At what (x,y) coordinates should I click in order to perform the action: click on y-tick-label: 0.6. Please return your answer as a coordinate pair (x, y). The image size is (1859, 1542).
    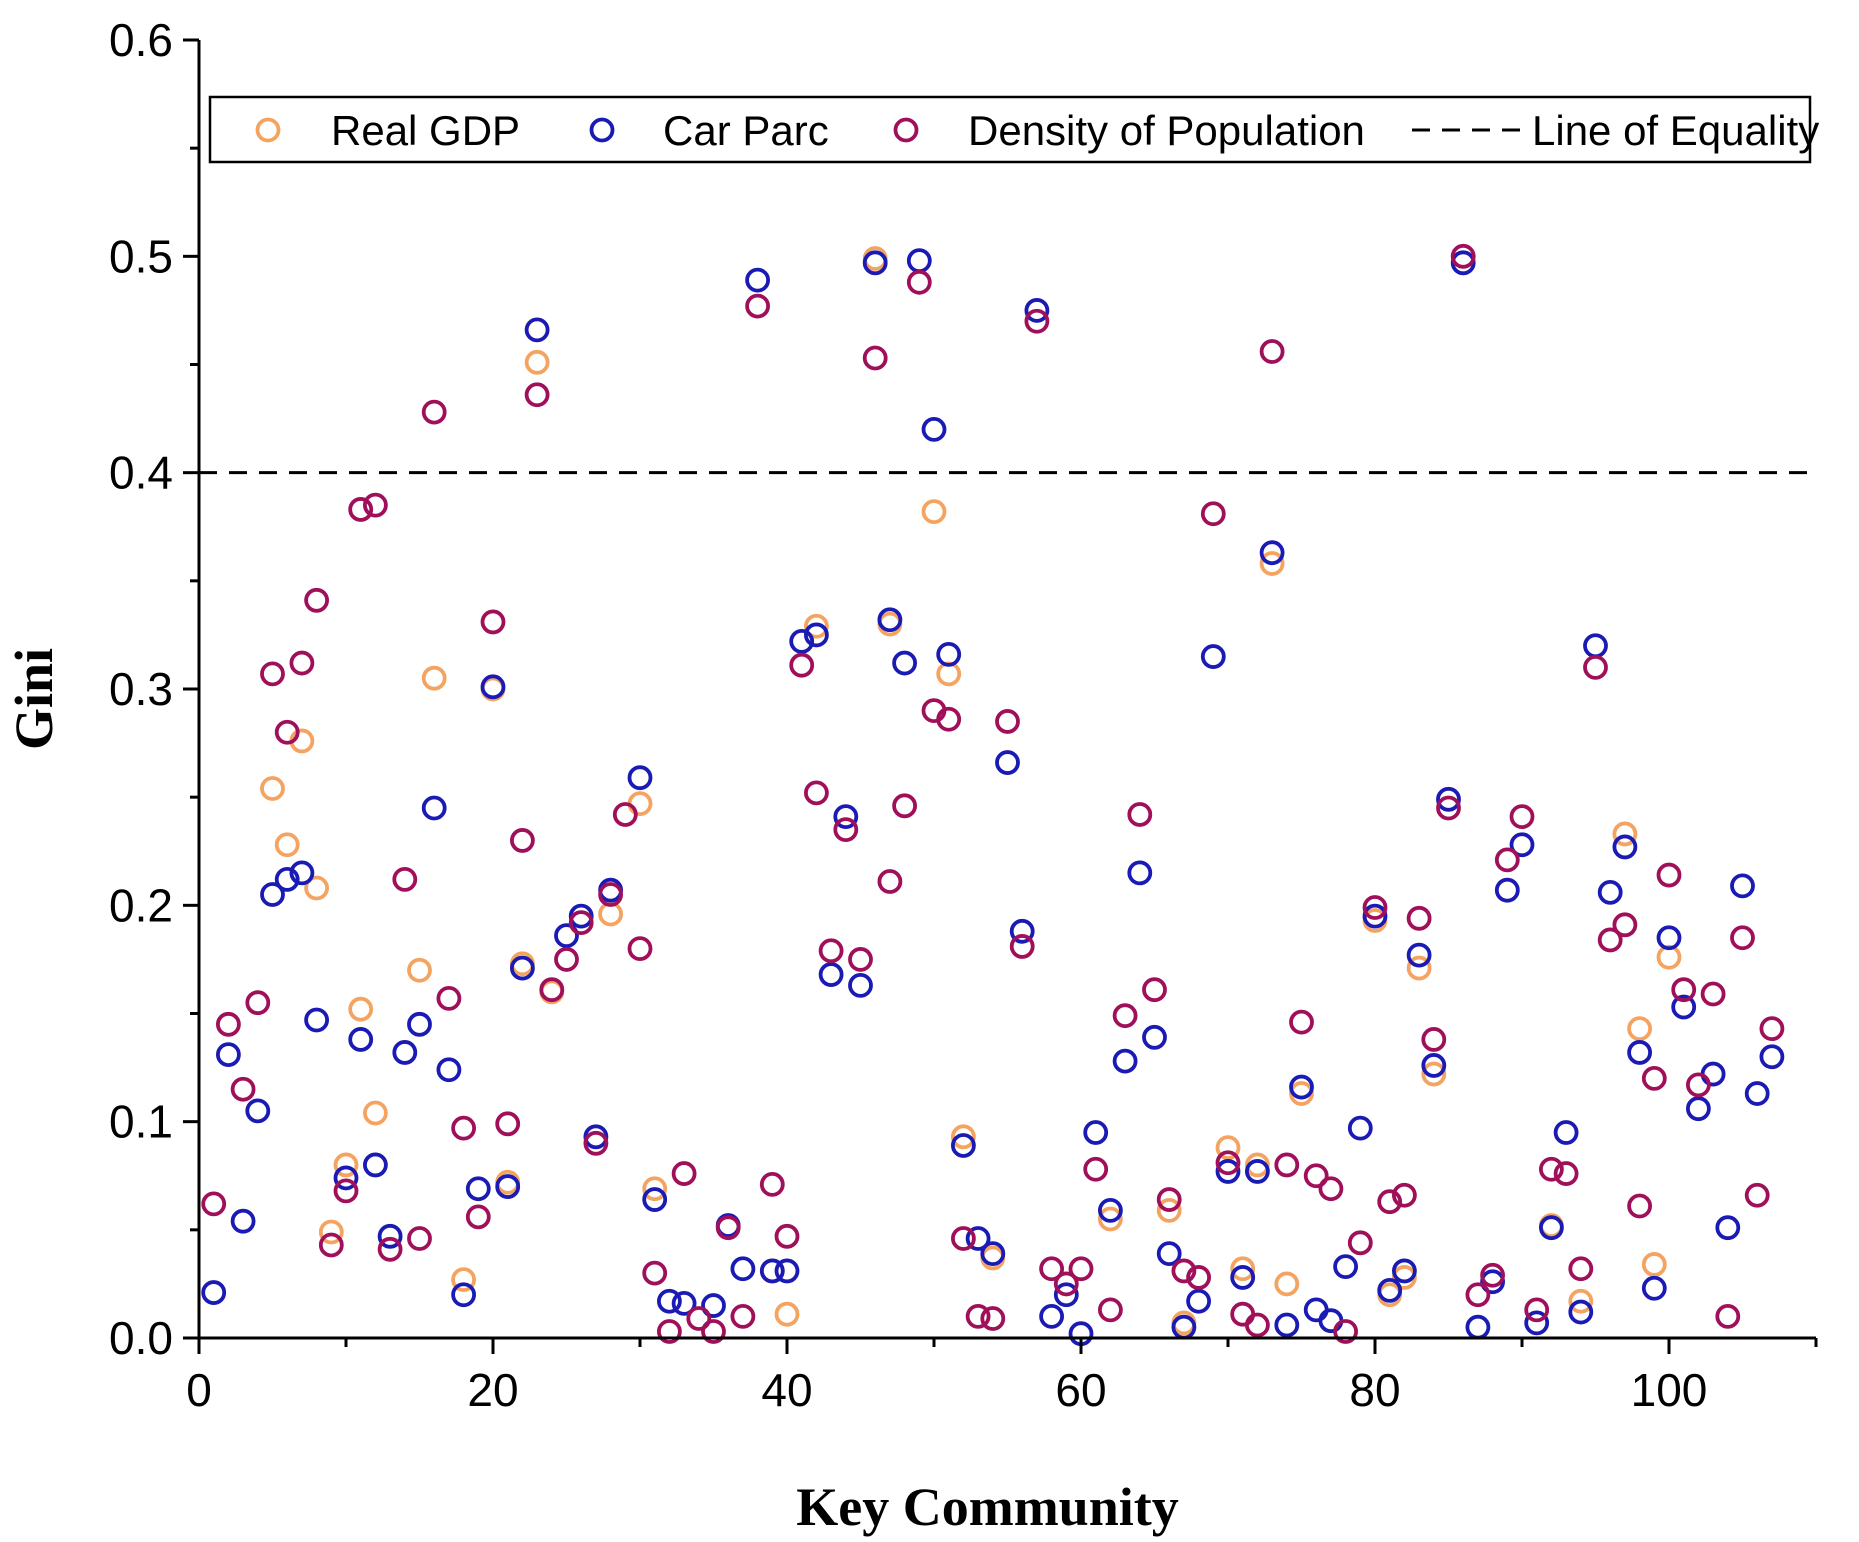
    Looking at the image, I should click on (141, 40).